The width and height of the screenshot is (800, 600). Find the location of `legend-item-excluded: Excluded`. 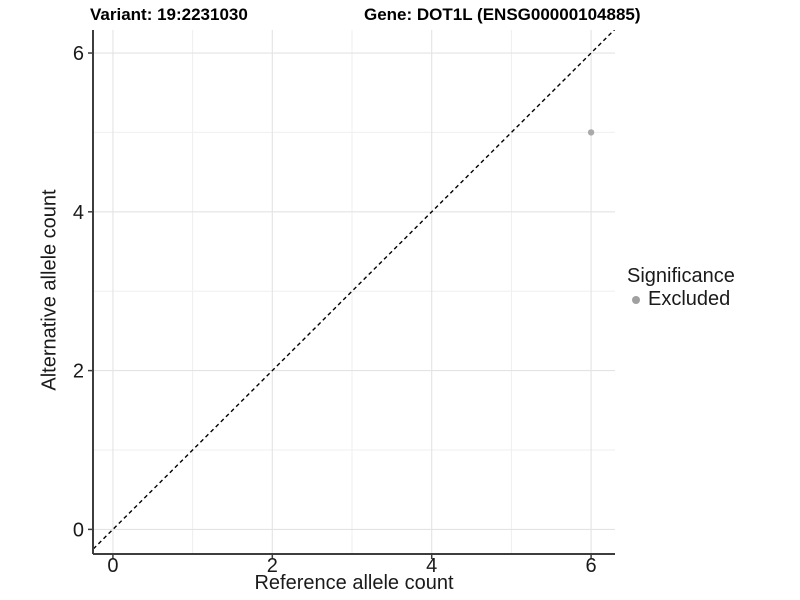

legend-item-excluded: Excluded is located at coordinates (681, 299).